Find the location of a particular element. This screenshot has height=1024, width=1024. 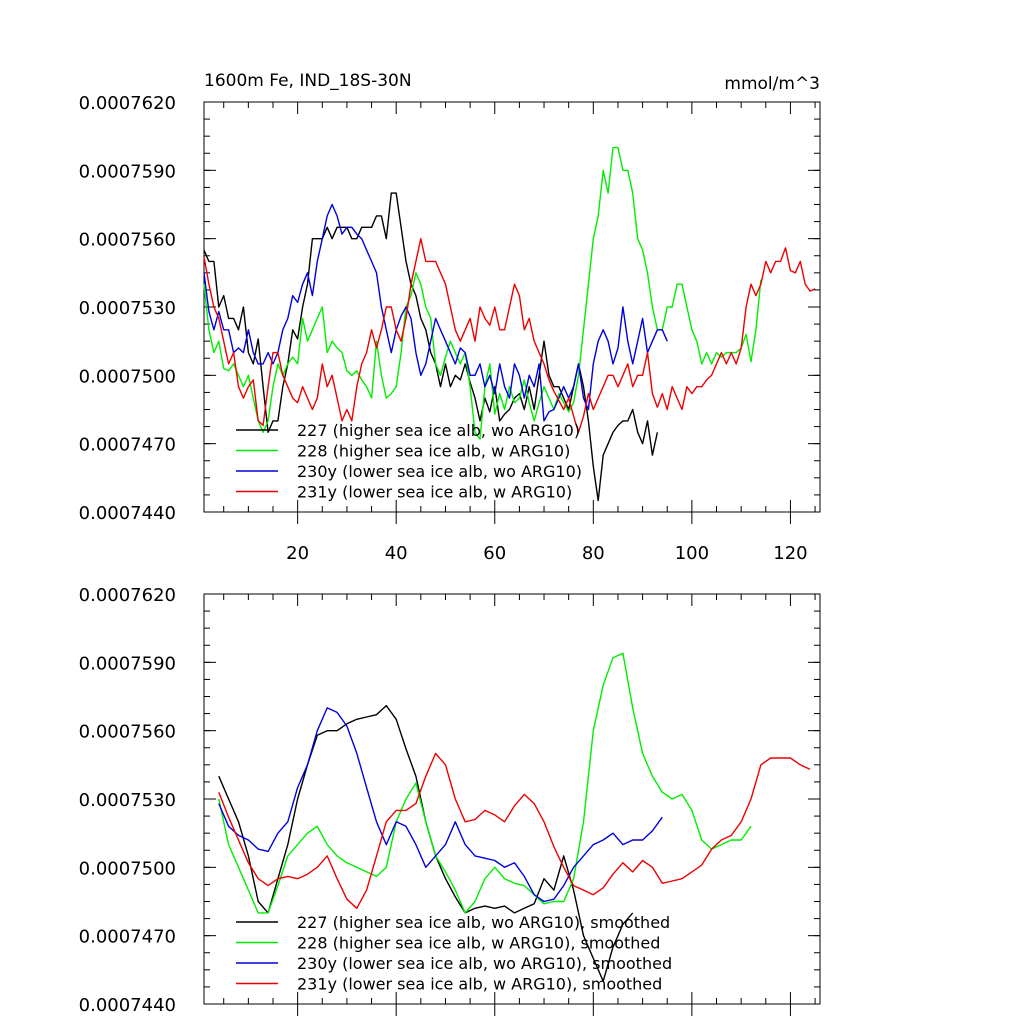

legend-label-2: 230y (lower sea ice alb, wo ARG10) is located at coordinates (439, 471).